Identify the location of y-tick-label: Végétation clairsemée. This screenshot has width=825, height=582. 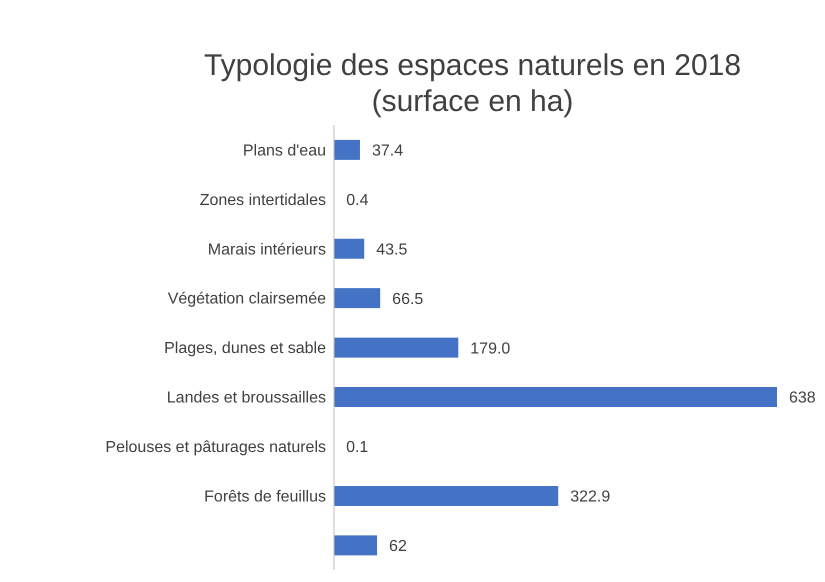
(247, 299).